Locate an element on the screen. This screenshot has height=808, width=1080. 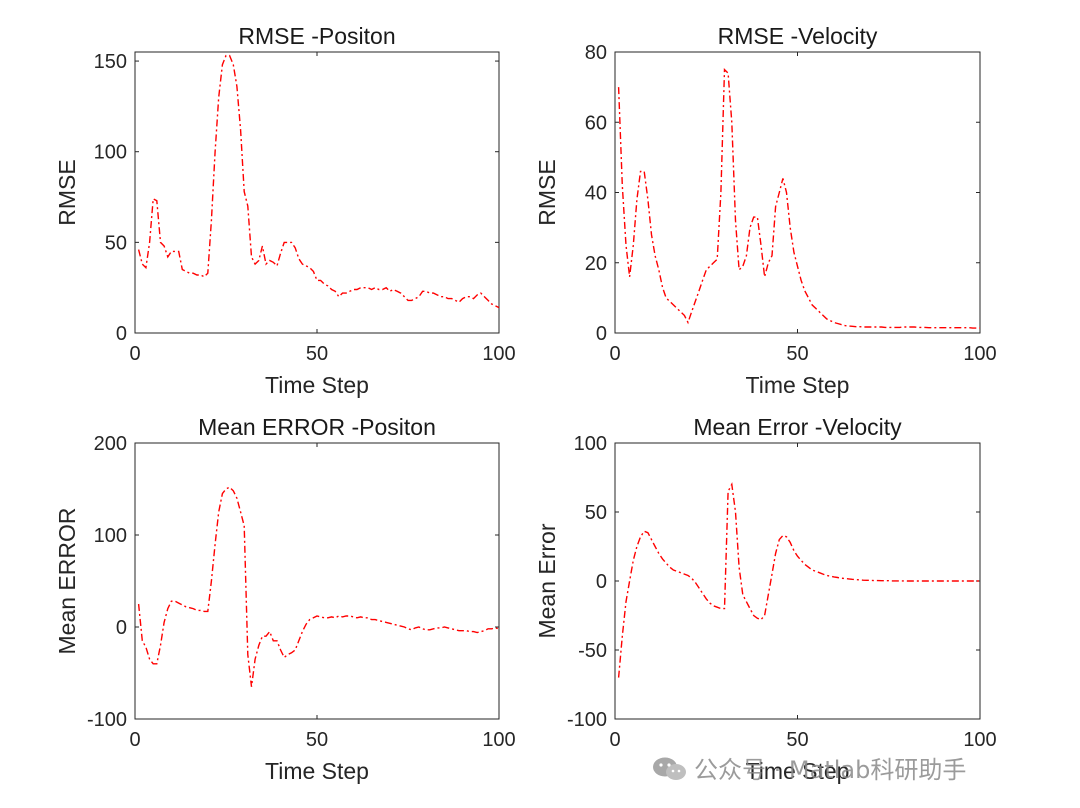
y-tick-label: 20 is located at coordinates (596, 264).